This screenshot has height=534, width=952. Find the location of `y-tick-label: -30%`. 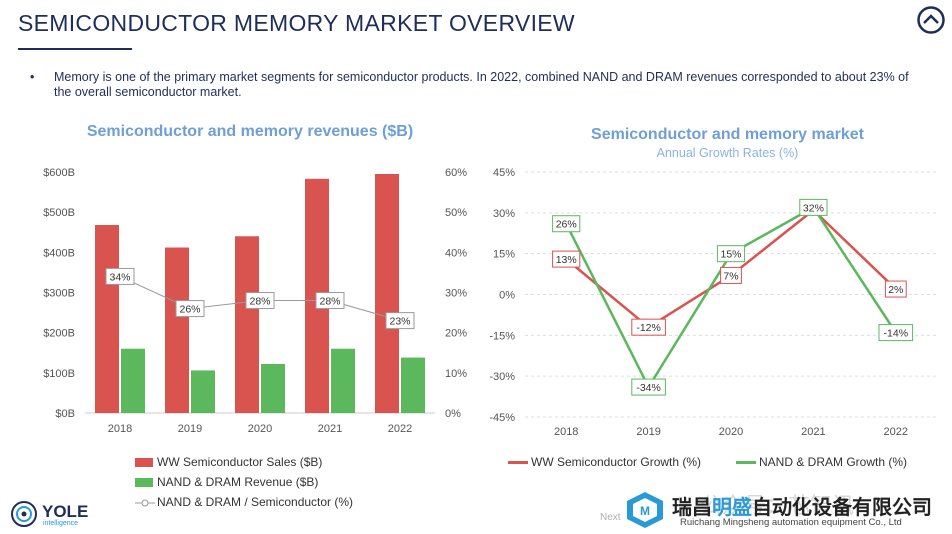

y-tick-label: -30% is located at coordinates (502, 377).